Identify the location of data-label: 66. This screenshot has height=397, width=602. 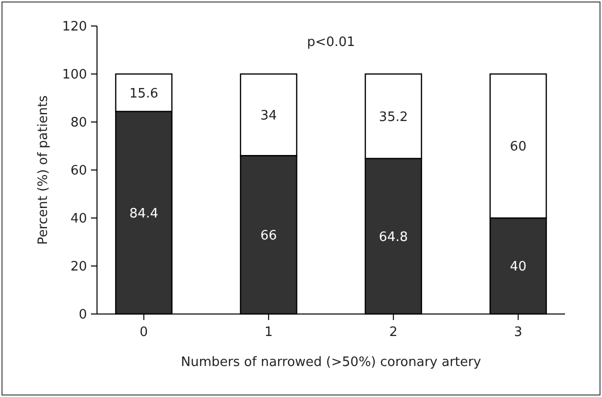
(268, 236).